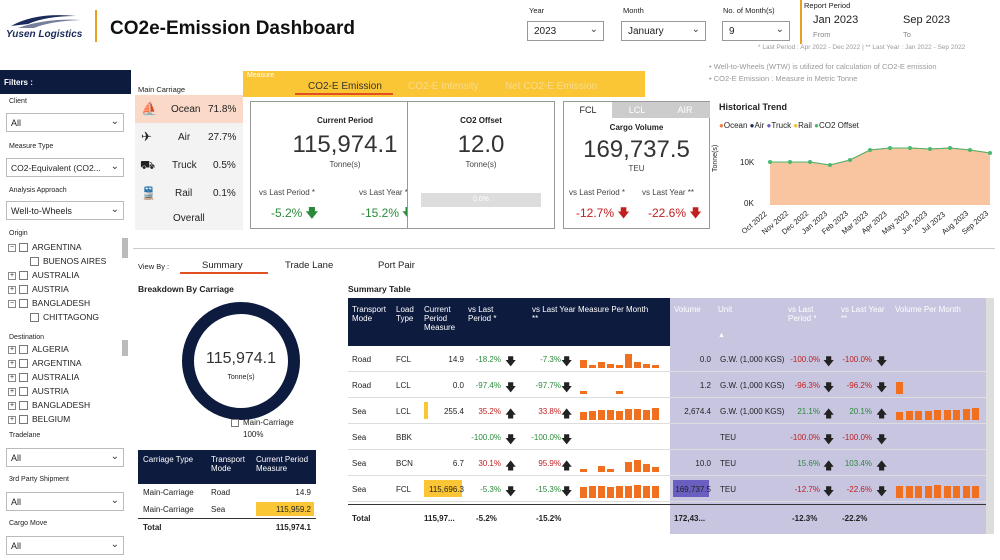 This screenshot has width=1000, height=560. I want to click on year-select: 2023 ⌄, so click(565, 31).